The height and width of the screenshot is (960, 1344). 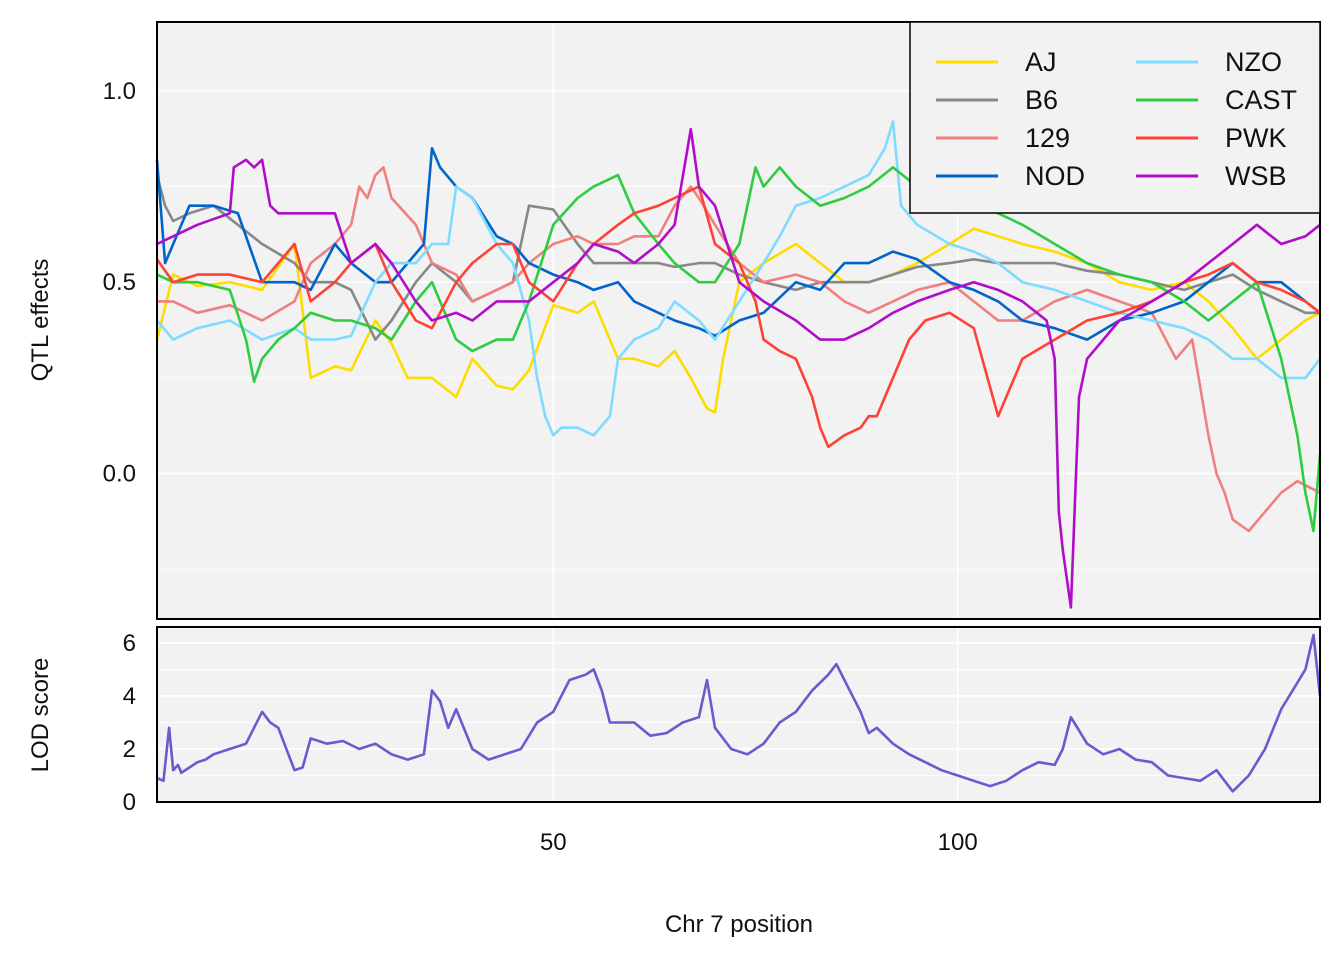 What do you see at coordinates (1055, 176) in the screenshot?
I see `legend-label-NOD: NOD` at bounding box center [1055, 176].